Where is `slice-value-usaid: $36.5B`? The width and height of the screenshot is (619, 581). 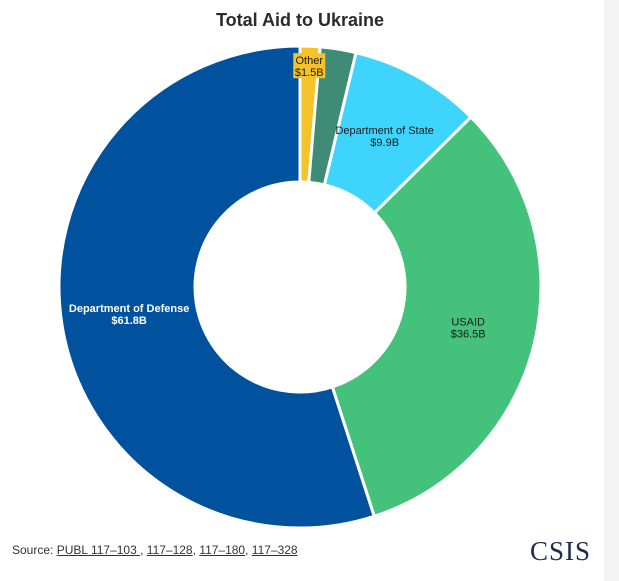 slice-value-usaid: $36.5B is located at coordinates (468, 335).